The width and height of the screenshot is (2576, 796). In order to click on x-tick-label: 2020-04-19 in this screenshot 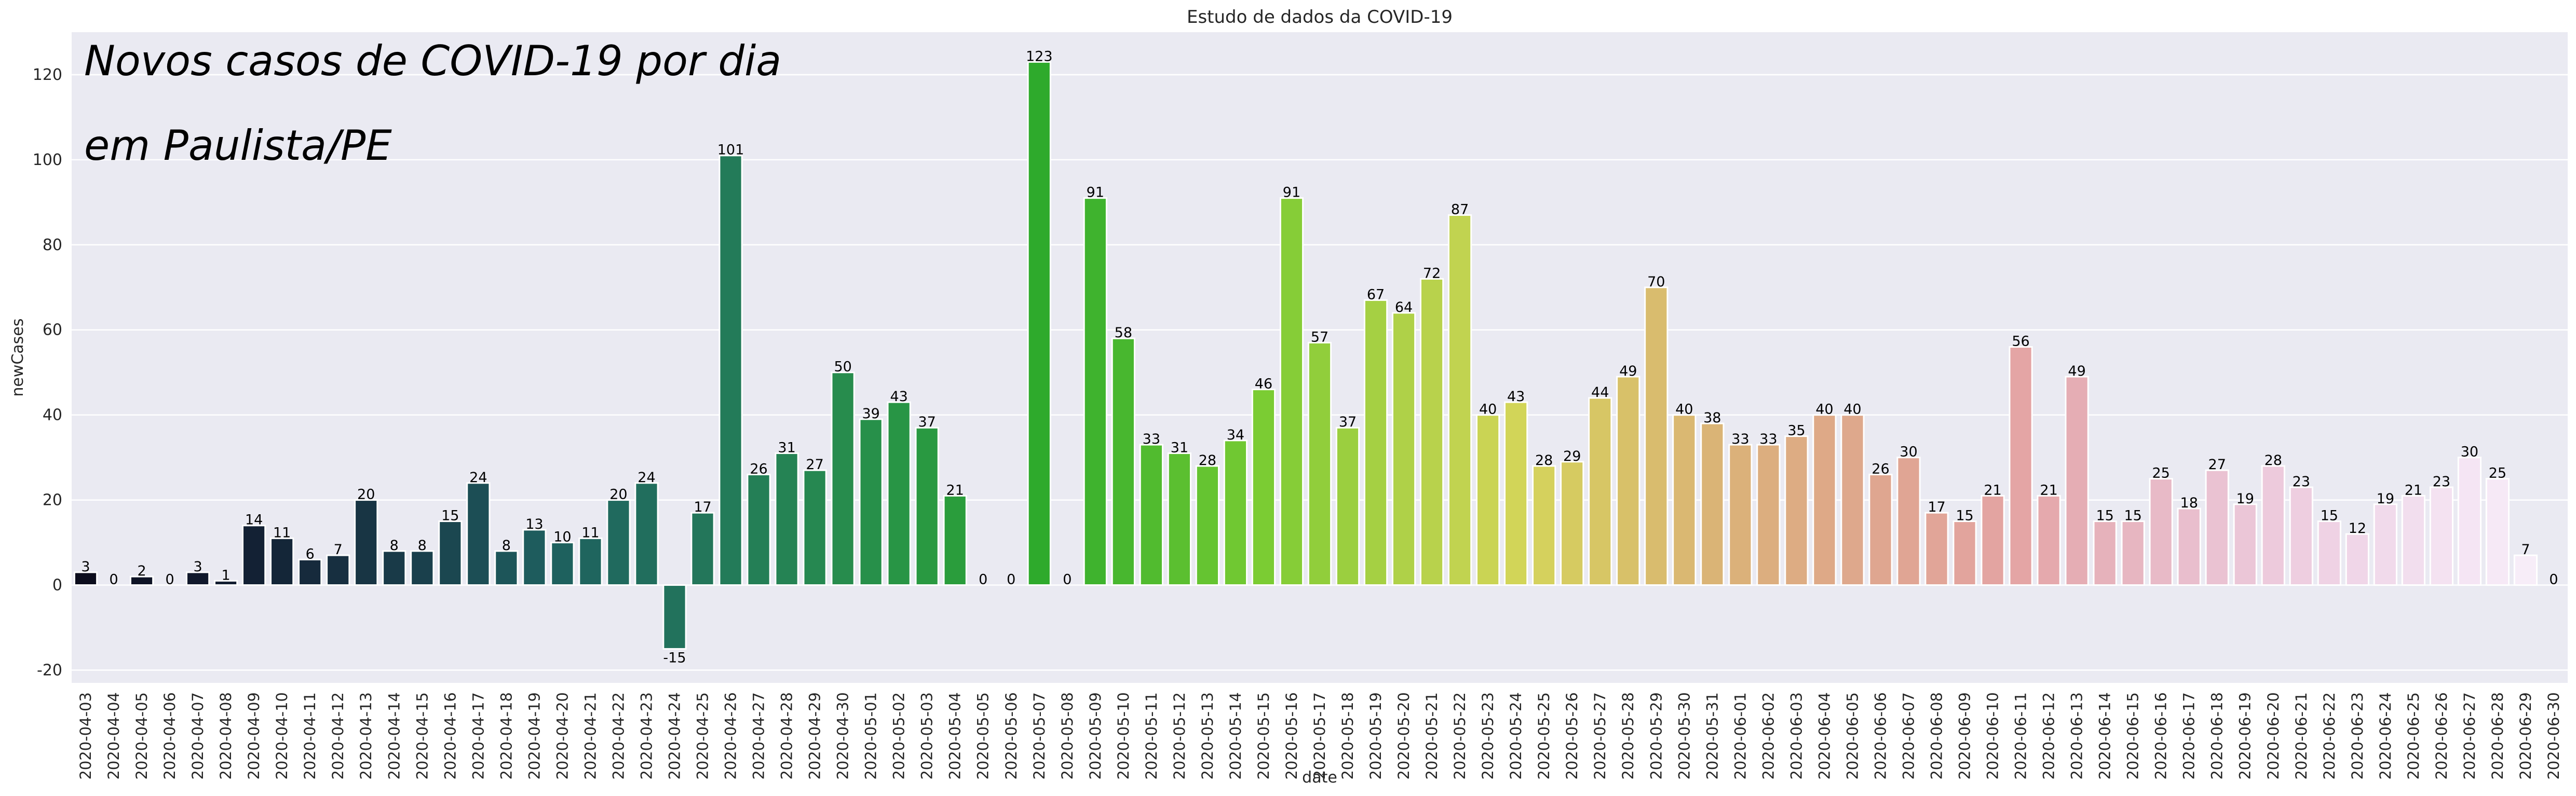, I will do `click(534, 736)`.